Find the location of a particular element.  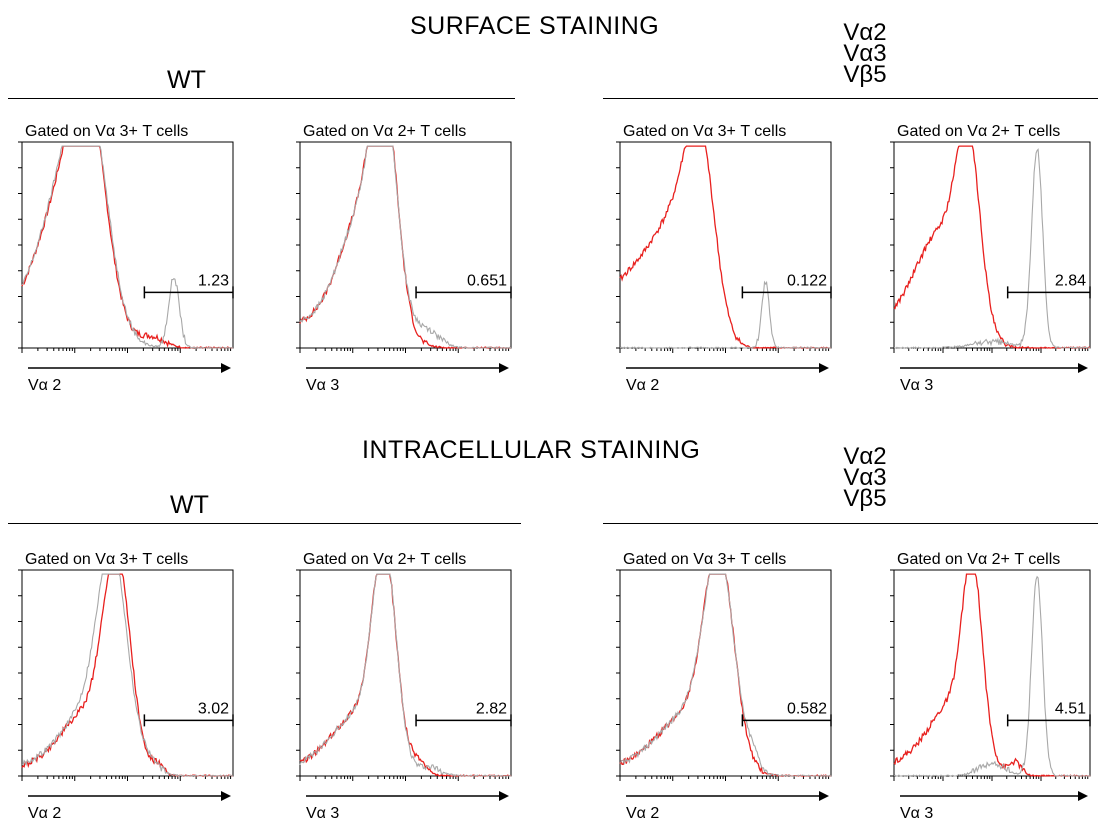

gate-percentage: 0.582 is located at coordinates (807, 708).